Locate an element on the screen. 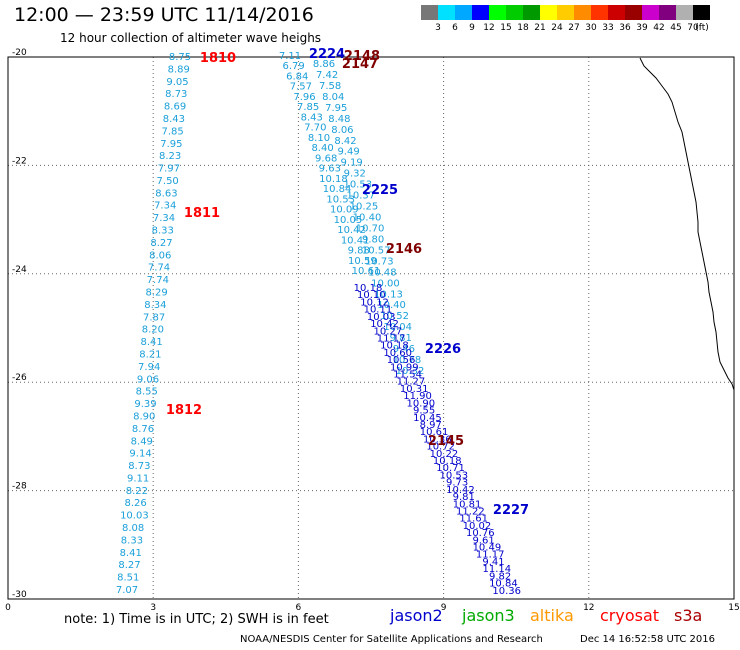  swh-value: 10.99 is located at coordinates (404, 367).